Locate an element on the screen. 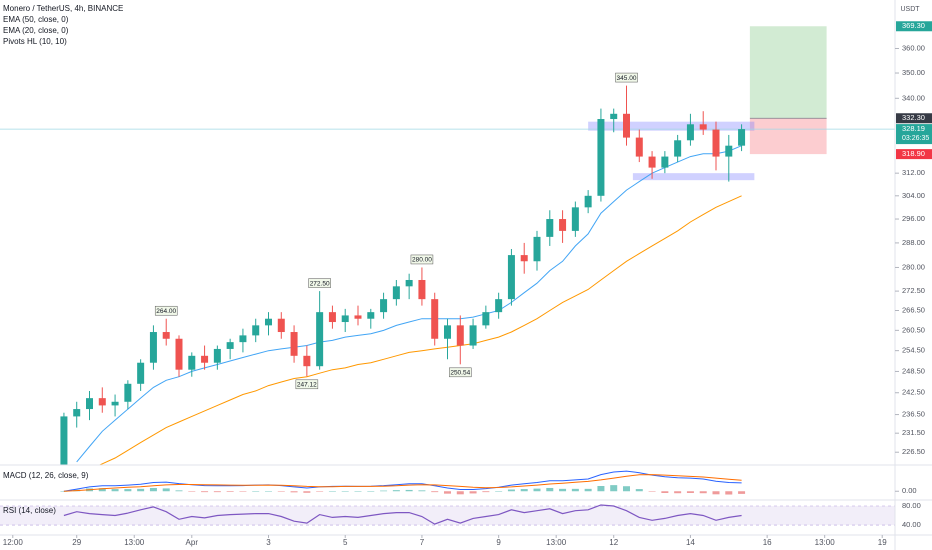 The width and height of the screenshot is (932, 550). x-tick-label: 5 is located at coordinates (345, 542).